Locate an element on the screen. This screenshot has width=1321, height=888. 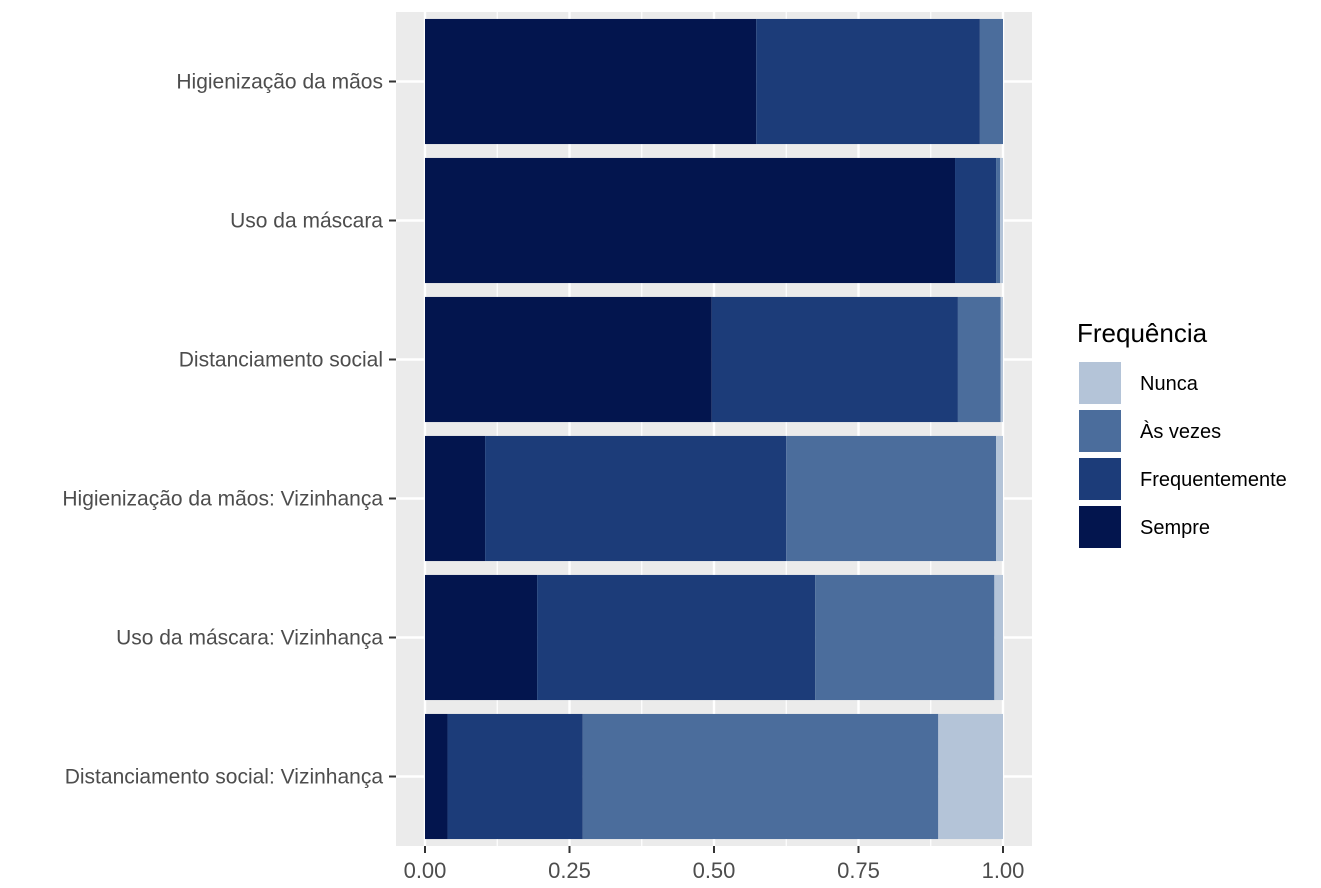
y-tick-label: Distanciamento social: Vizinhança is located at coordinates (224, 777).